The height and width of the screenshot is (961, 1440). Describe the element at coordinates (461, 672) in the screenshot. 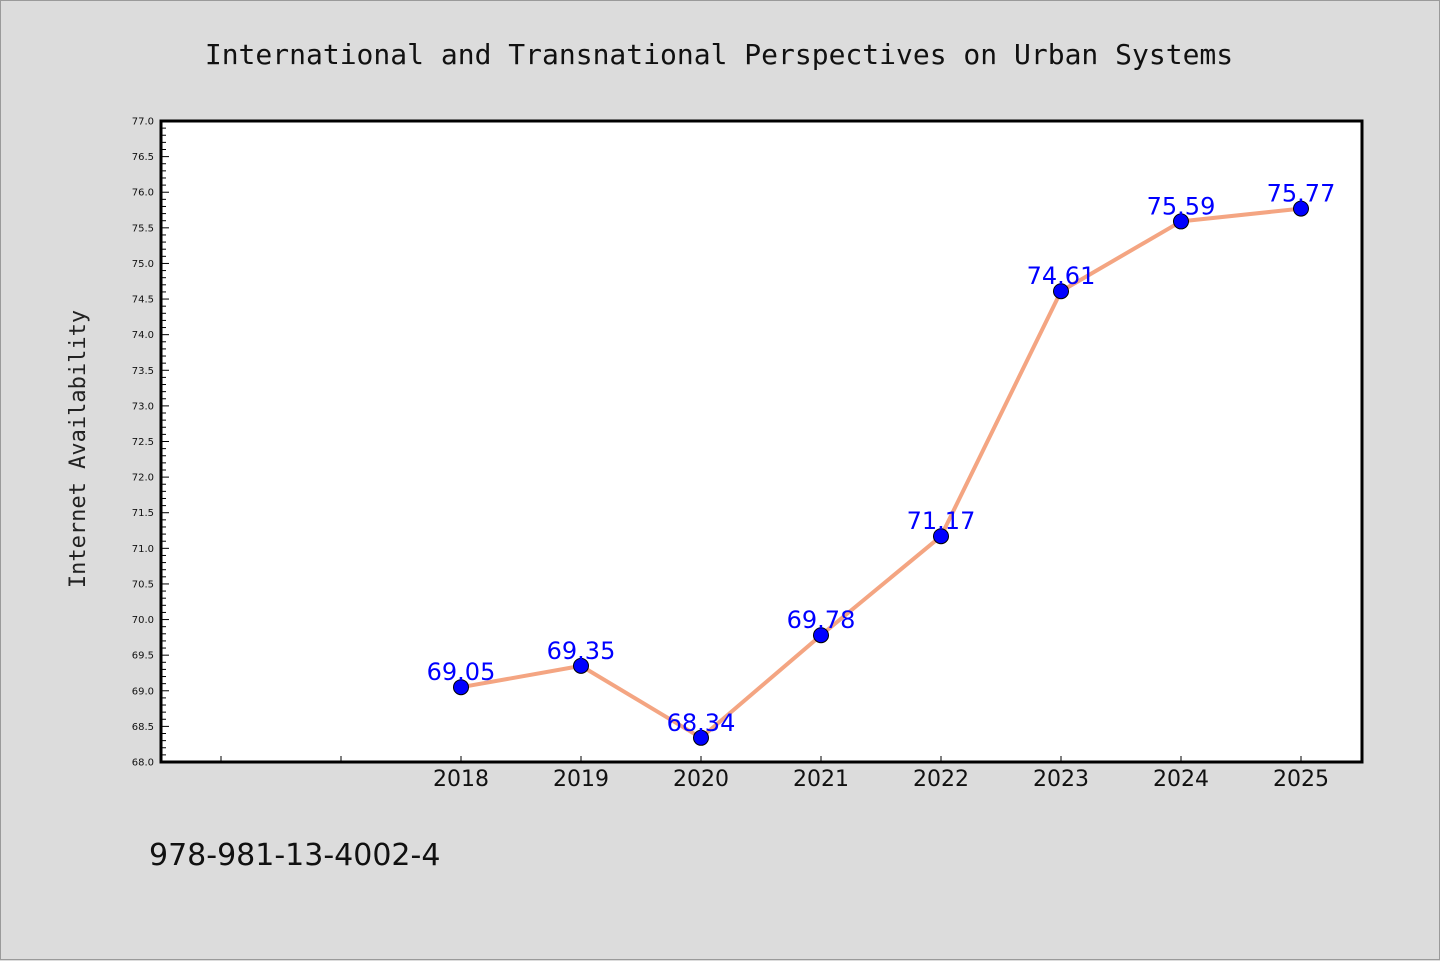

I see `data-label: 69.05` at that location.